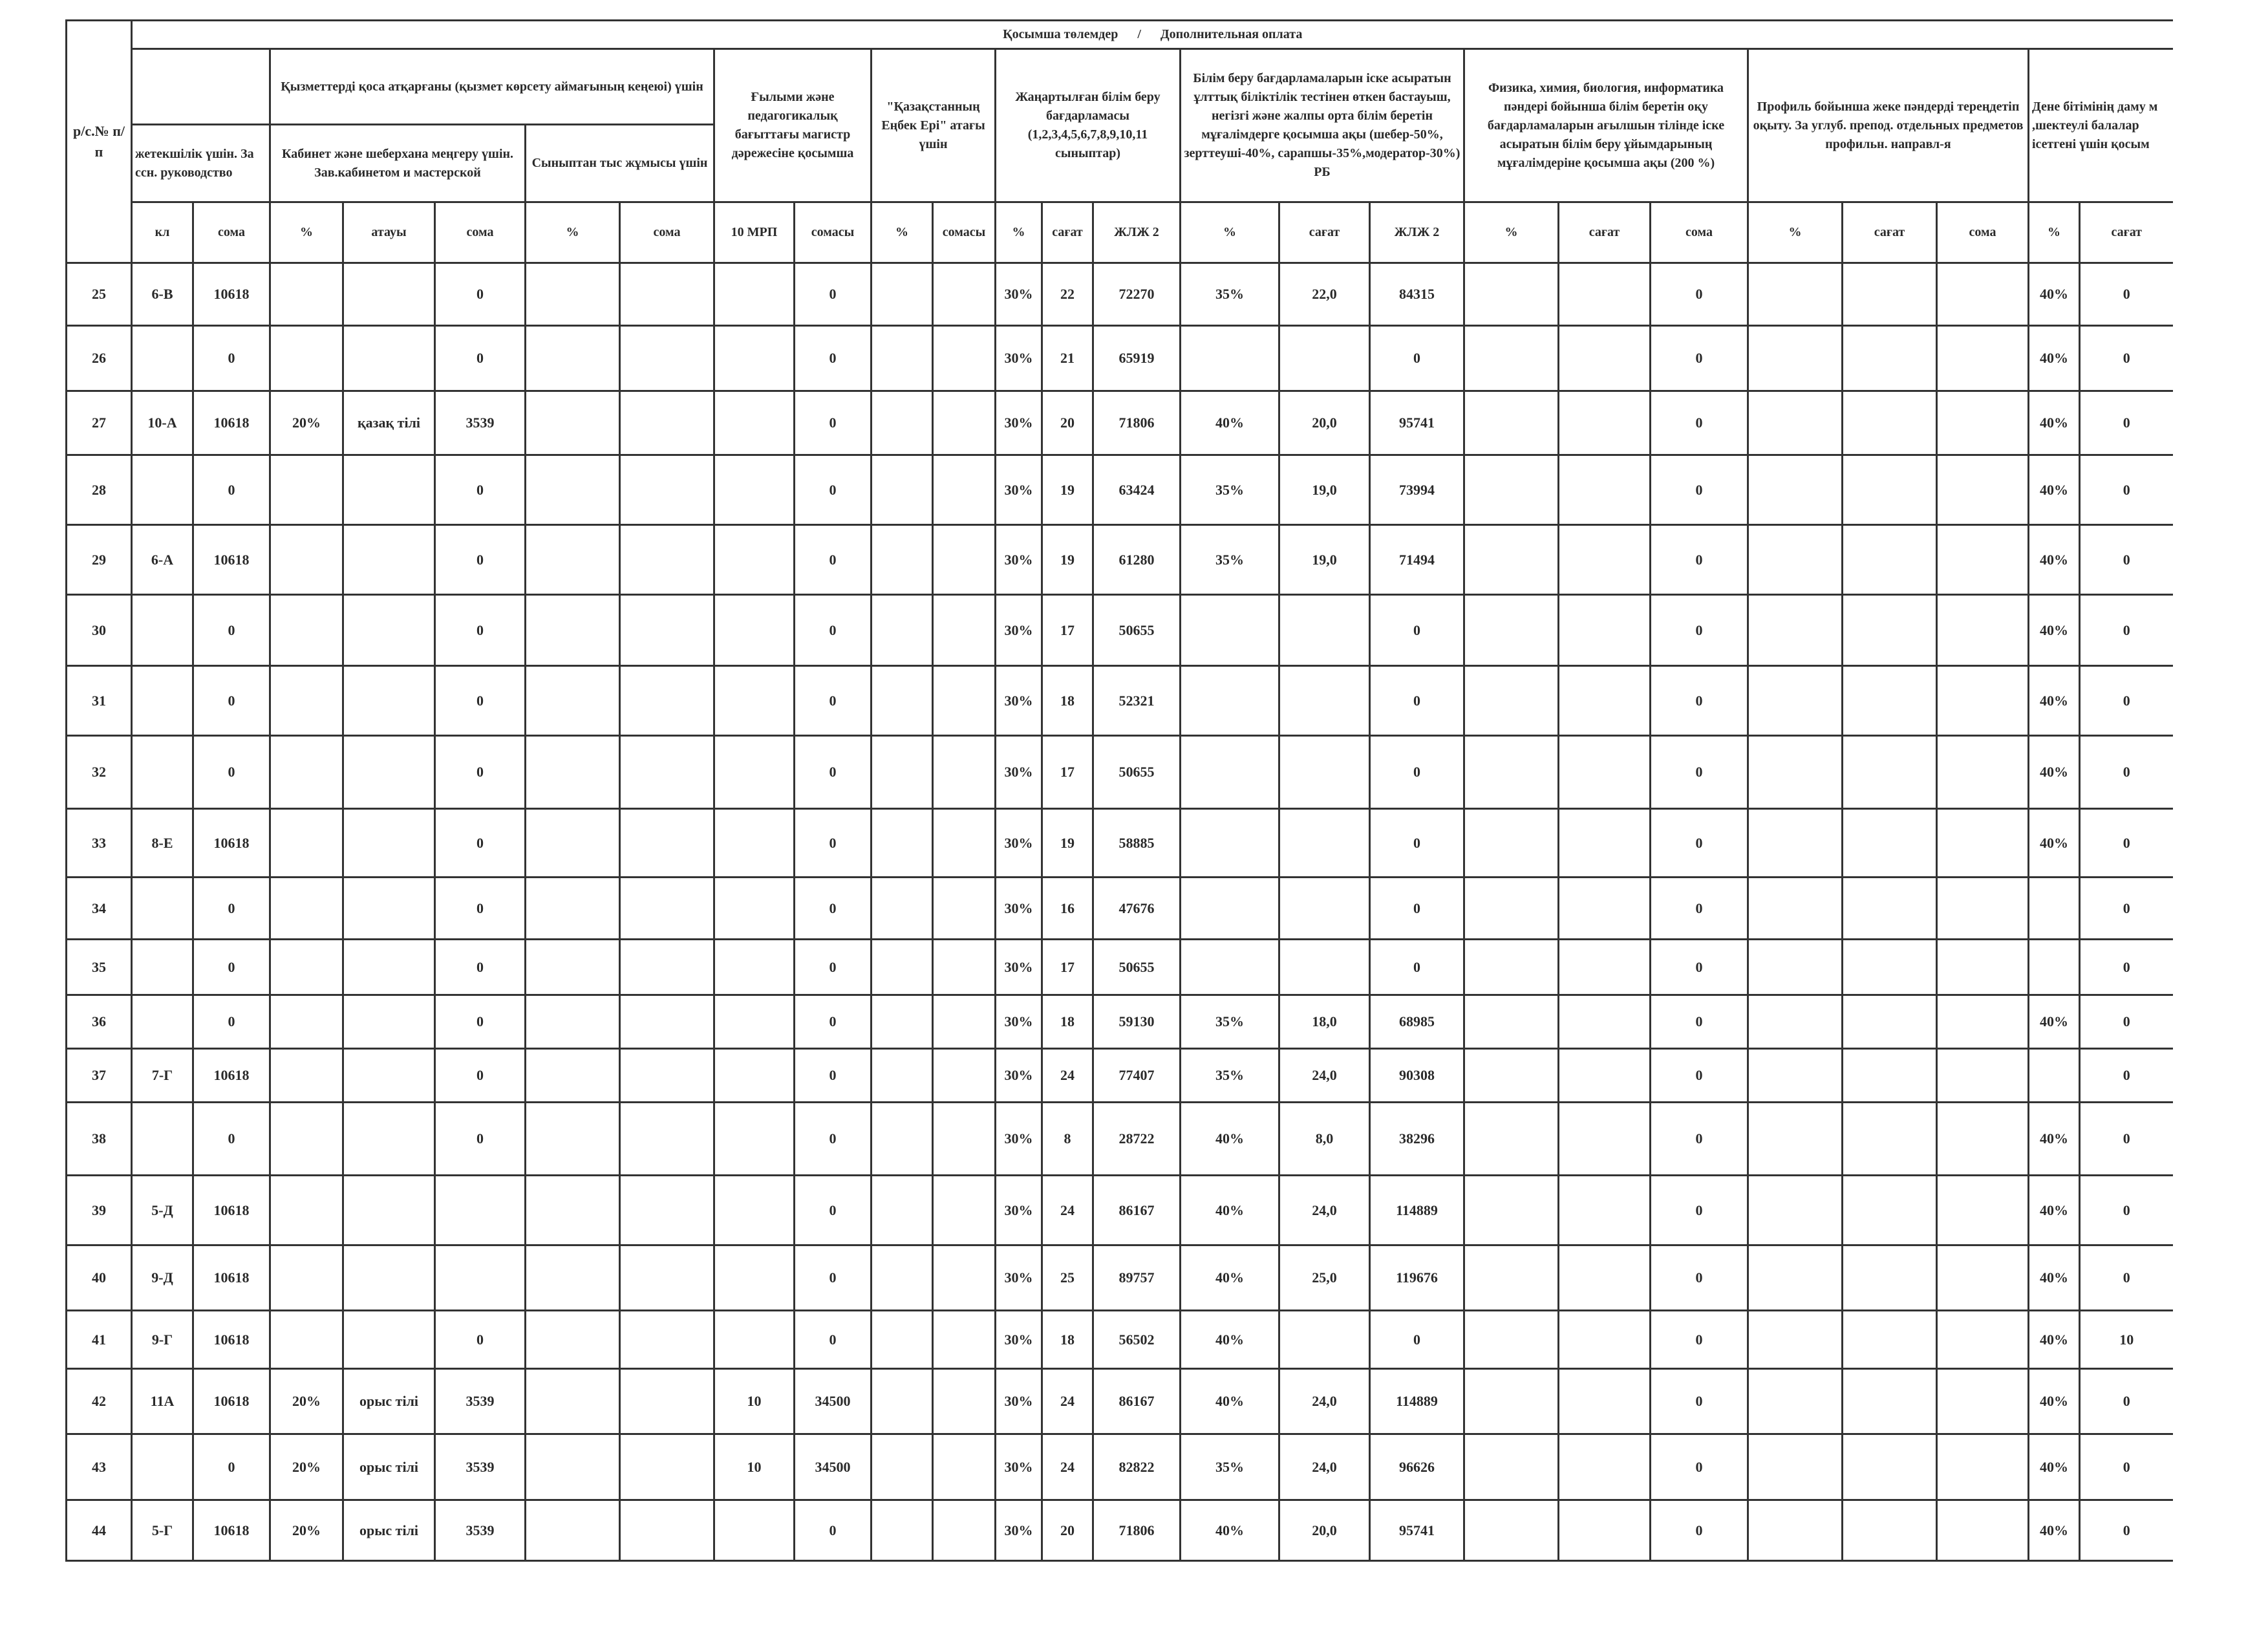 Image resolution: width=2268 pixels, height=1649 pixels. What do you see at coordinates (162, 1277) in the screenshot?
I see `table-cell: 9-Д` at bounding box center [162, 1277].